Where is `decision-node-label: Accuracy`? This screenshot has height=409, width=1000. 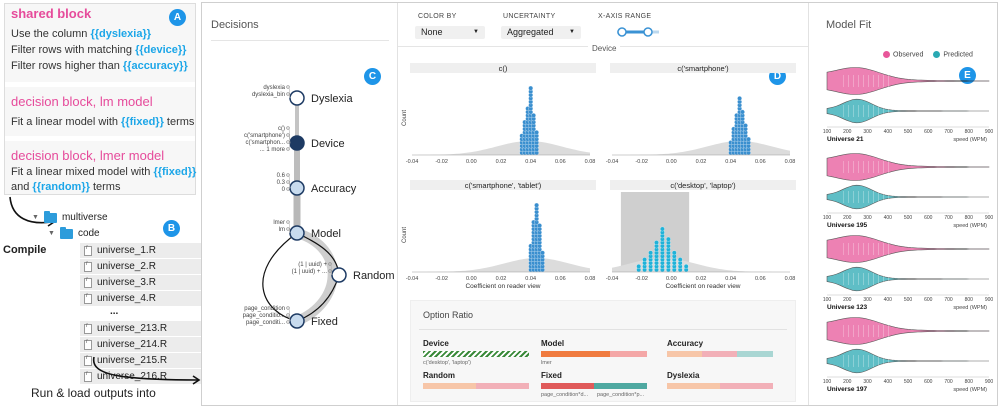
decision-node-label: Accuracy is located at coordinates (334, 189).